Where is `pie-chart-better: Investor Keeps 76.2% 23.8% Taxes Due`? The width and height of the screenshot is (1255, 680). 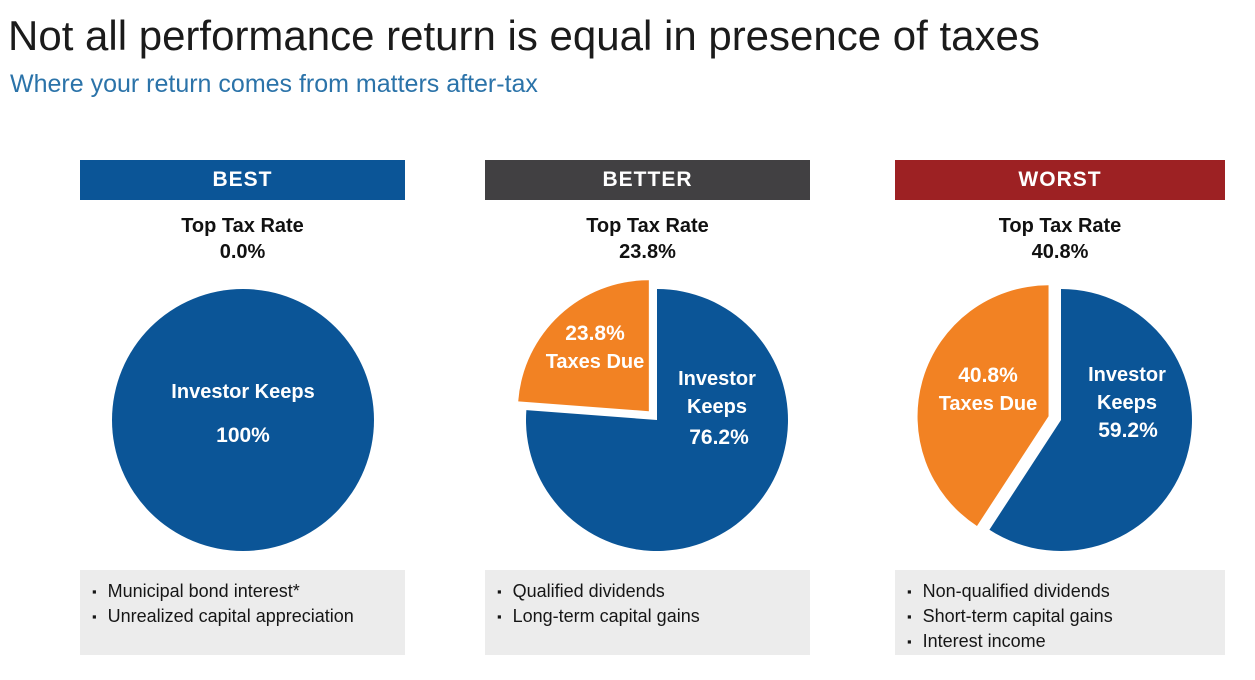 pie-chart-better: Investor Keeps 76.2% 23.8% Taxes Due is located at coordinates (653, 415).